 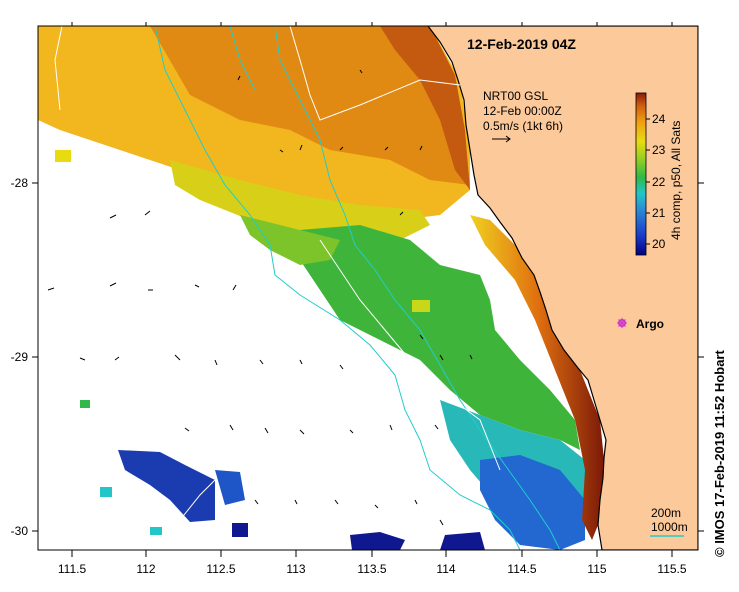 I want to click on y-axis-labels: -28 -29 -30, so click(x=20, y=357).